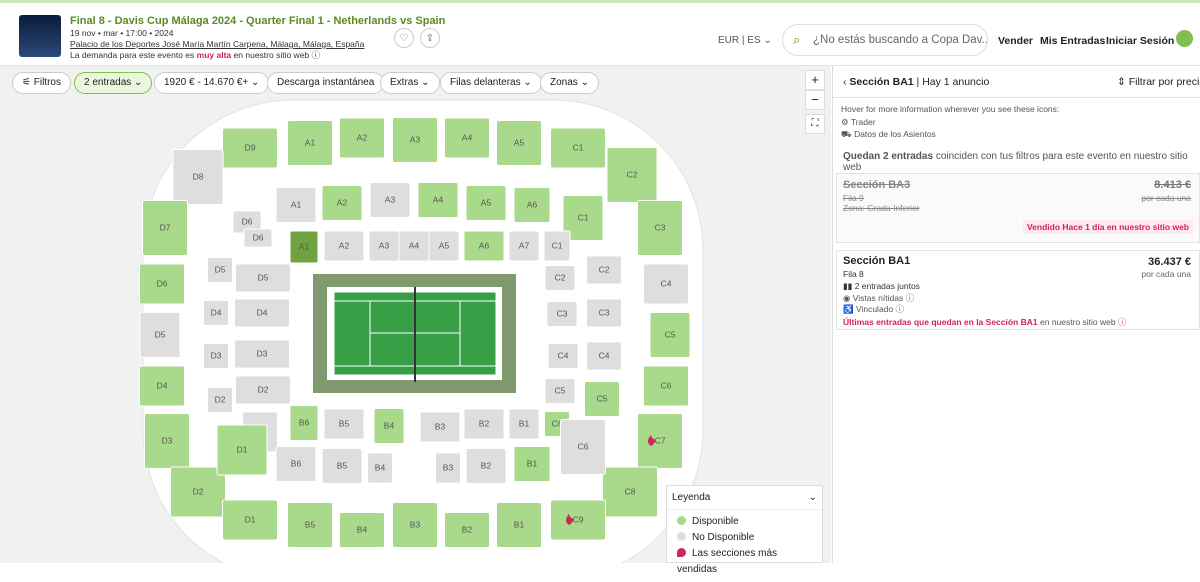  Describe the element at coordinates (745, 40) in the screenshot. I see `locale-selector: EUR | ES ⌄` at that location.